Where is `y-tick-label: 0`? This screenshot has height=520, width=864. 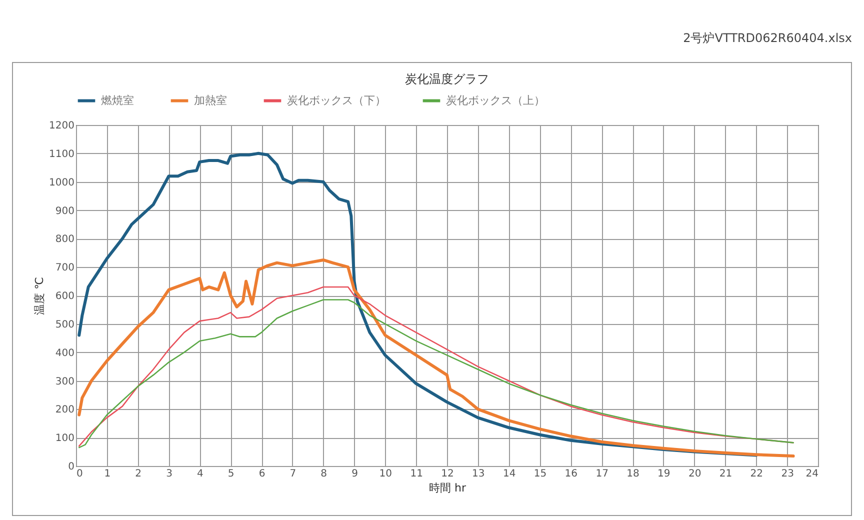
y-tick-label: 0 is located at coordinates (71, 467).